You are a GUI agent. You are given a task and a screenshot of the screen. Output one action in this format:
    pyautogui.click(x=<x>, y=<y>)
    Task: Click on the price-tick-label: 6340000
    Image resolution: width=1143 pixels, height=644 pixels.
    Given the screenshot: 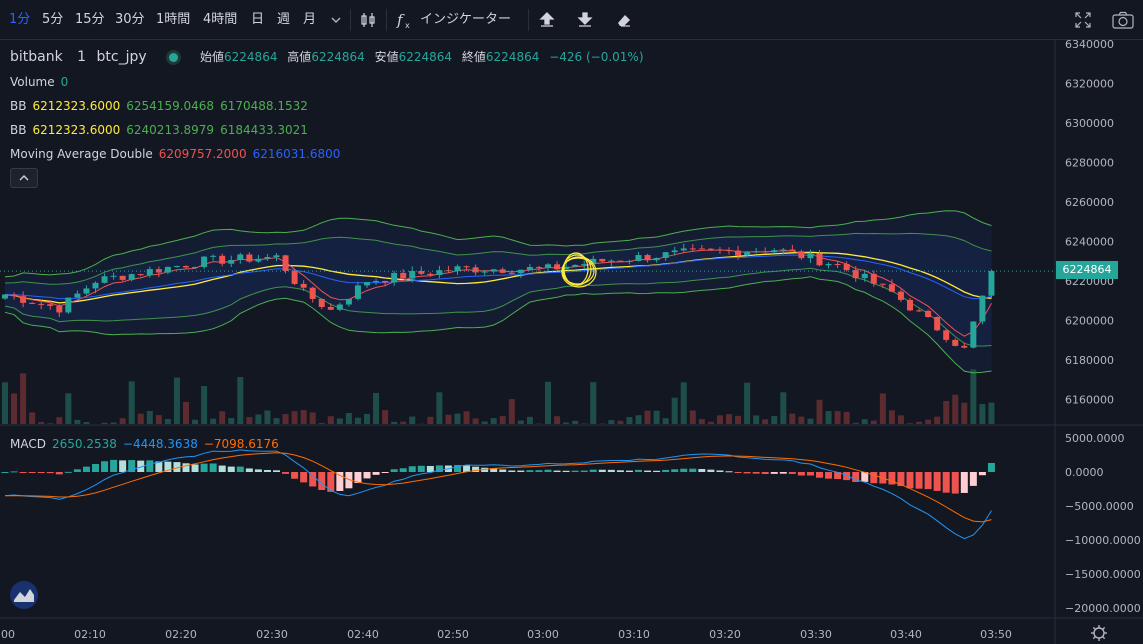 What is the action you would take?
    pyautogui.click(x=1089, y=45)
    